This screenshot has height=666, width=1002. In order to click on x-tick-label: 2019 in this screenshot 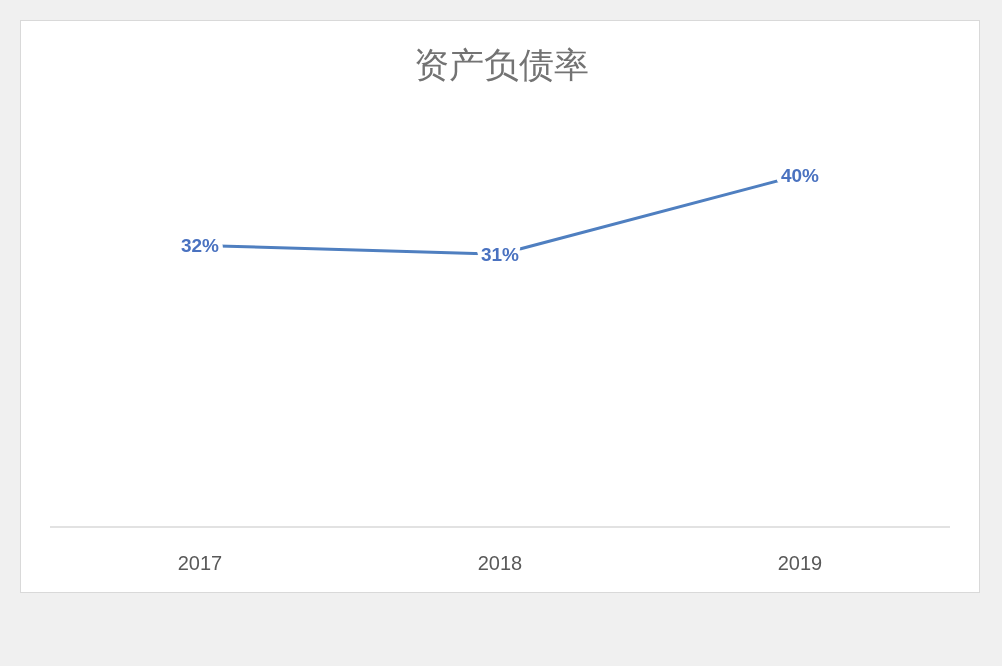, I will do `click(800, 563)`.